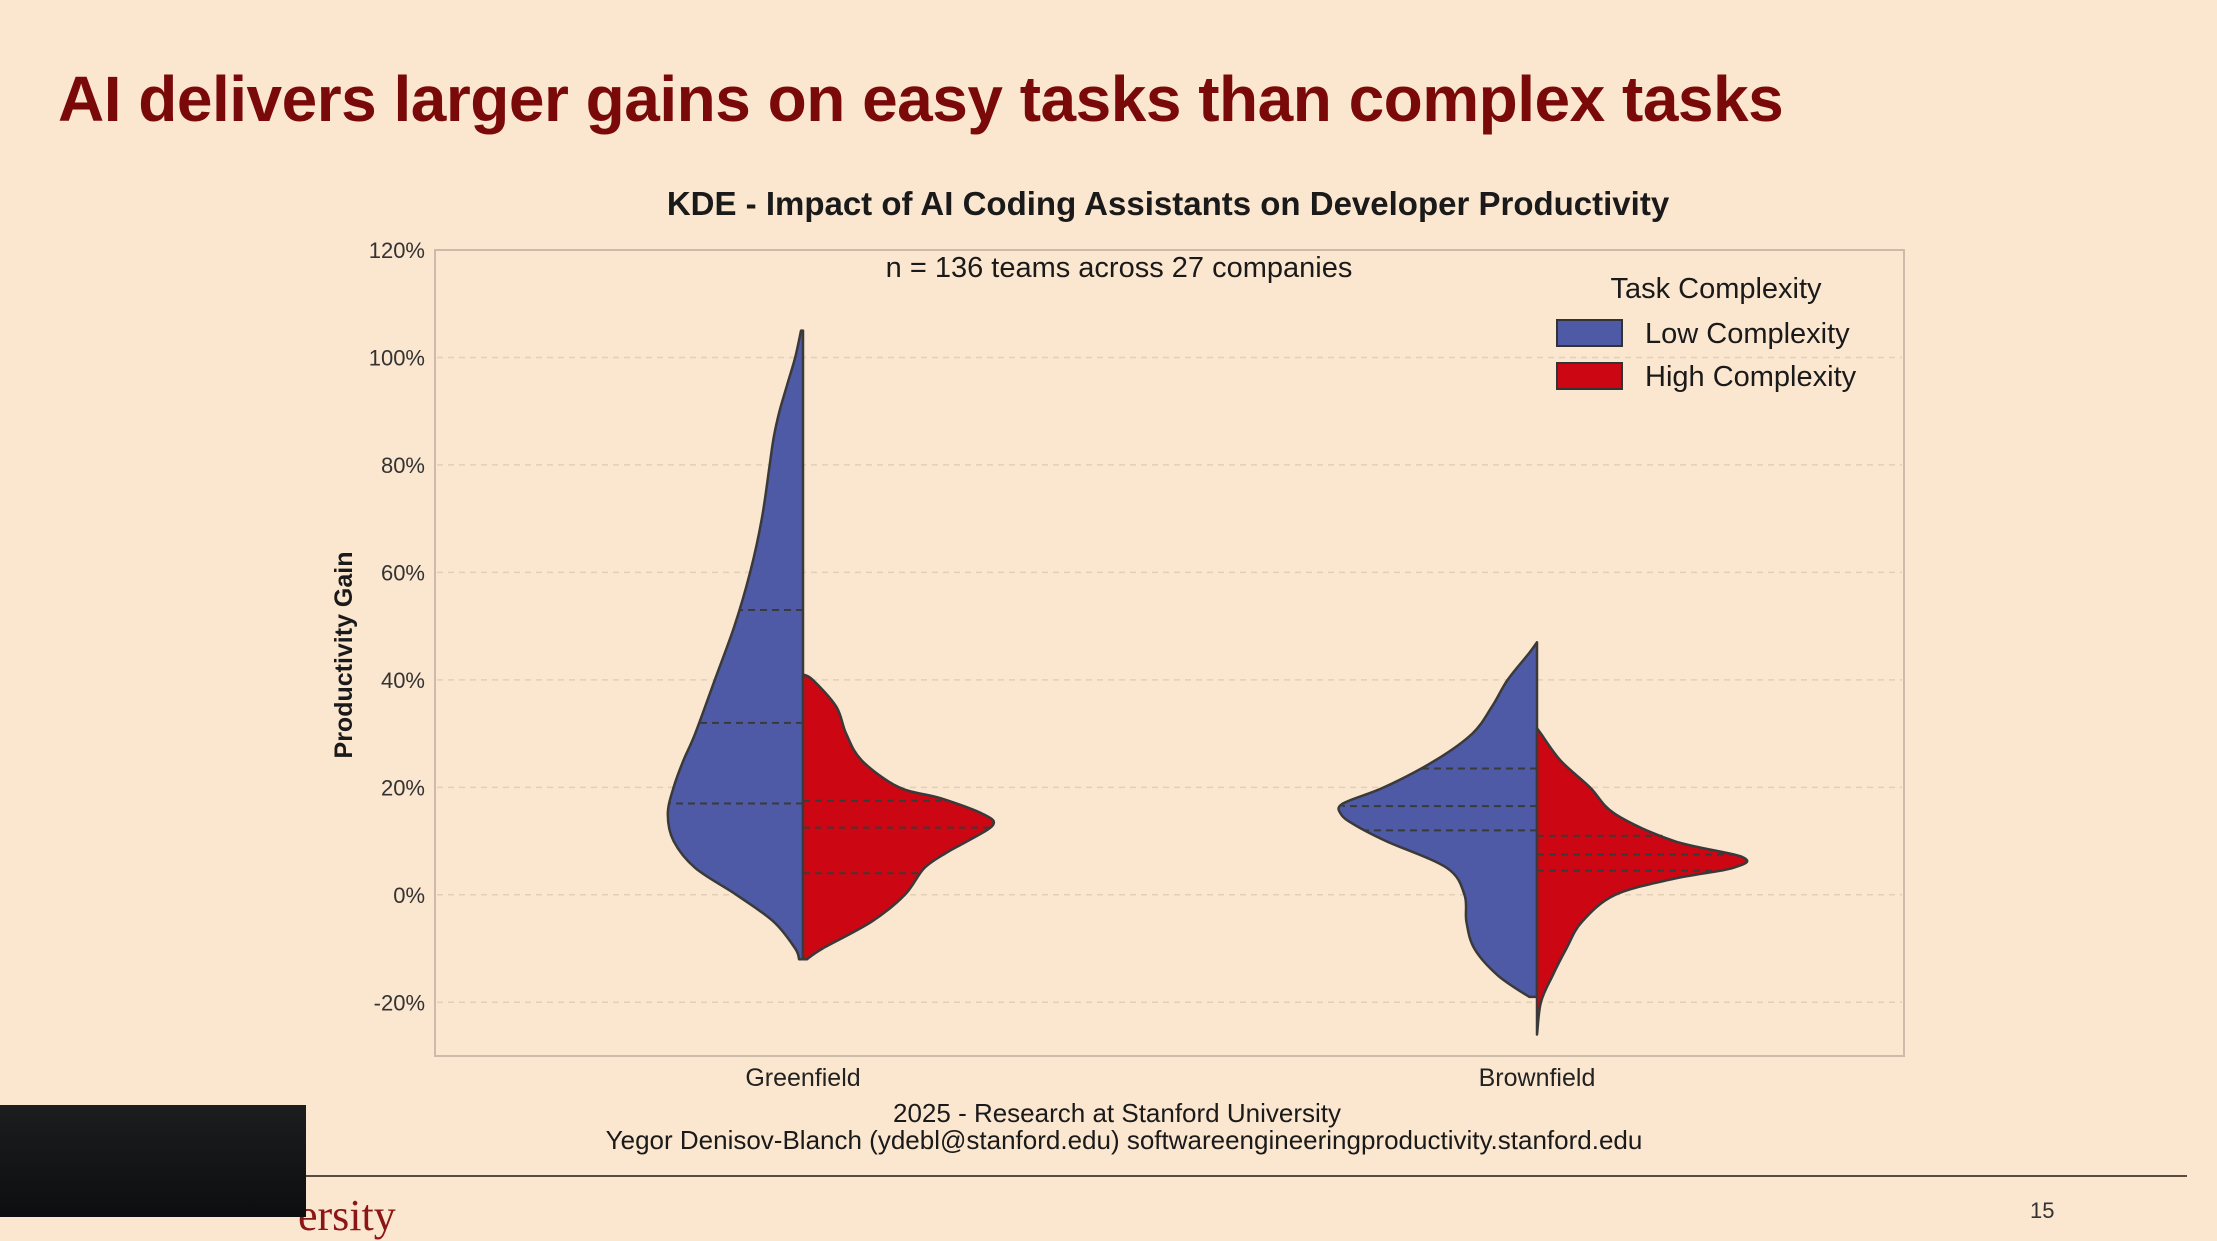 This screenshot has height=1241, width=2217. I want to click on page-number: 15, so click(2042, 1210).